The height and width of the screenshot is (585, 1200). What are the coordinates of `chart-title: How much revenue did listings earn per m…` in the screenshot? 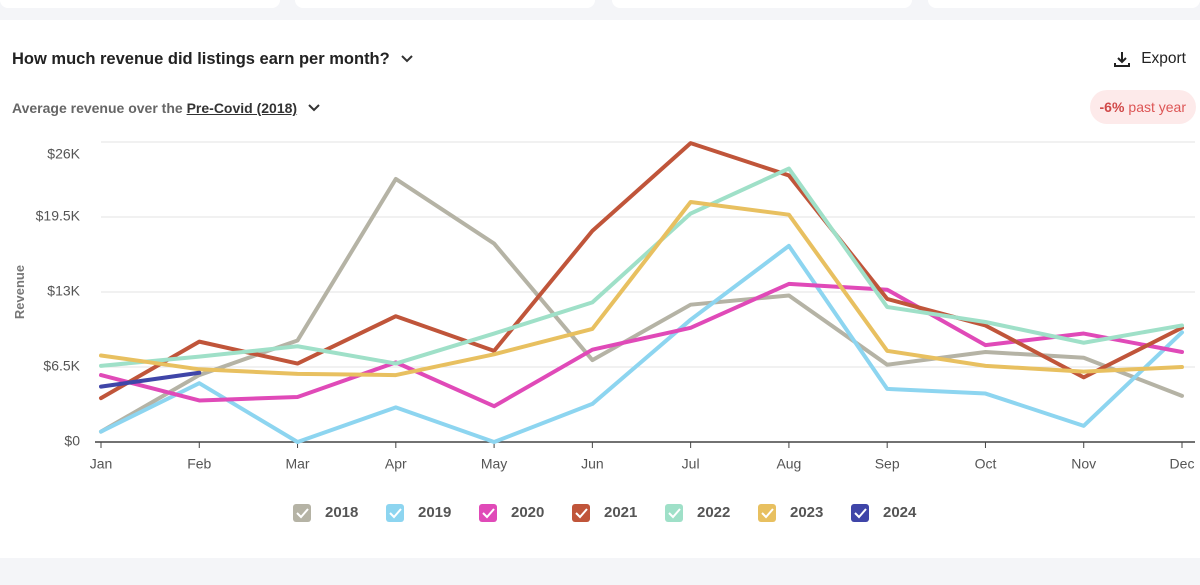 It's located at (201, 59).